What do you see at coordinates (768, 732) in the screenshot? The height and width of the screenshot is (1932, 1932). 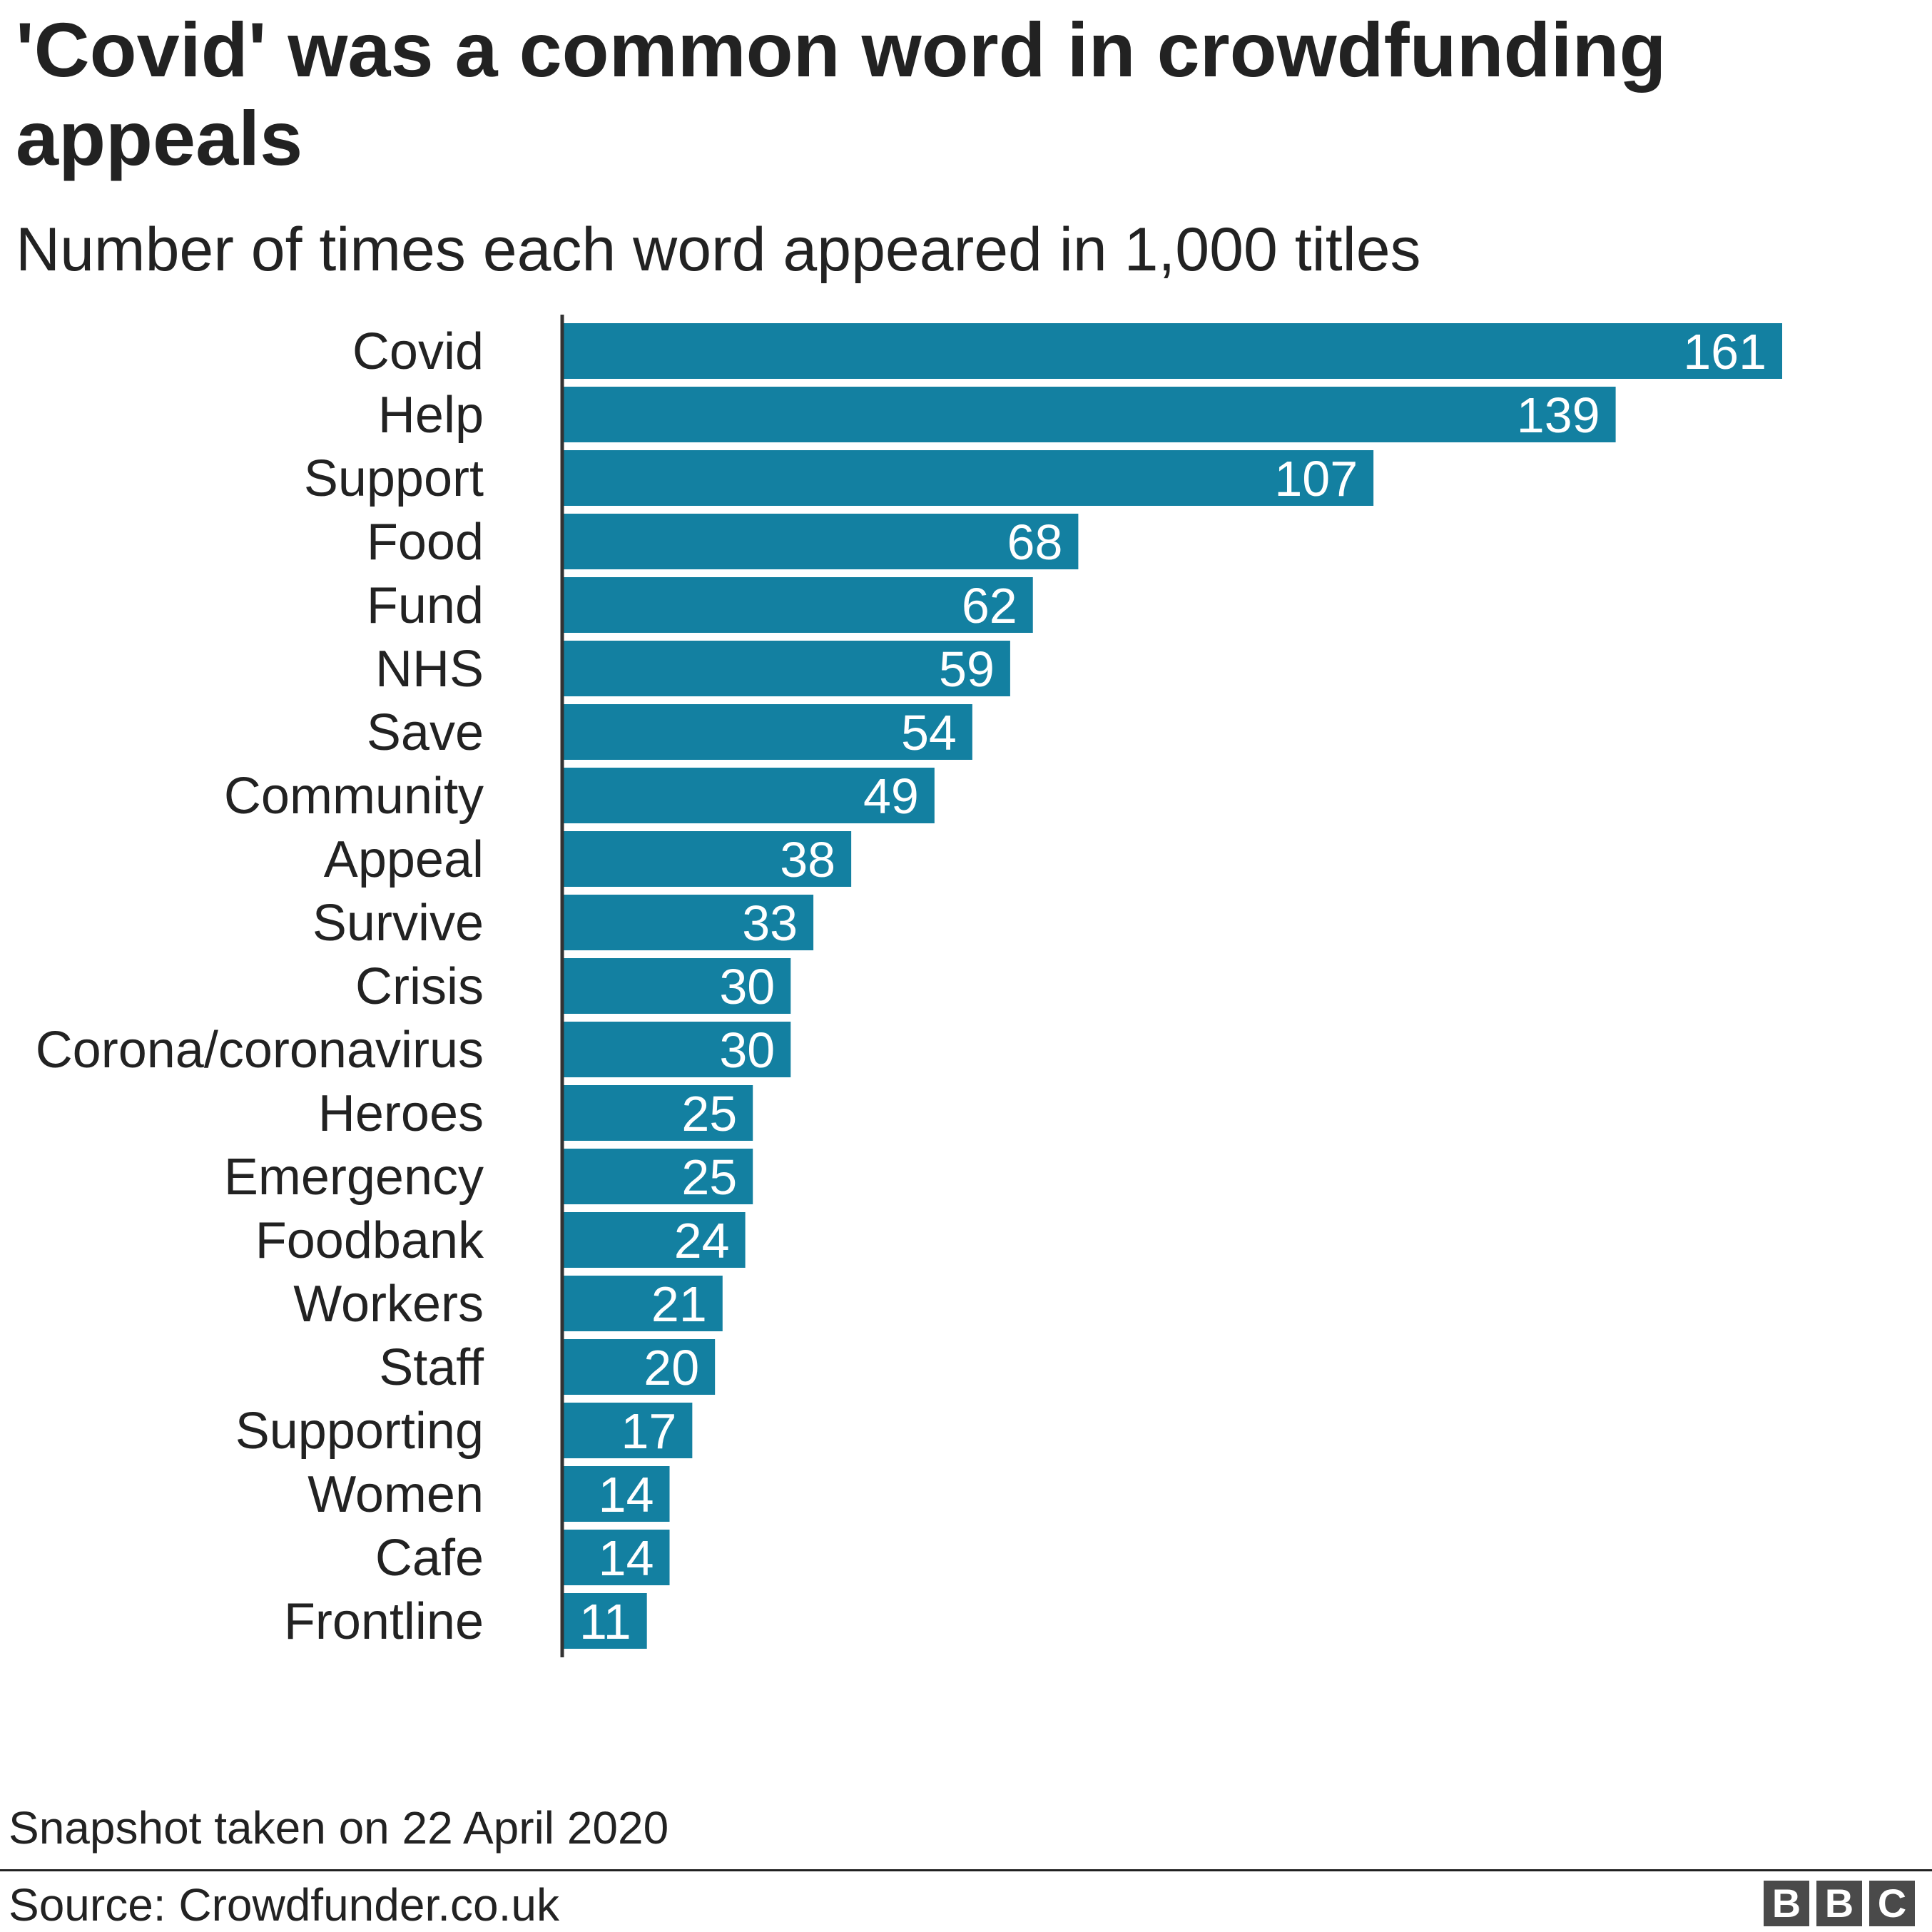 I see `bar-save` at bounding box center [768, 732].